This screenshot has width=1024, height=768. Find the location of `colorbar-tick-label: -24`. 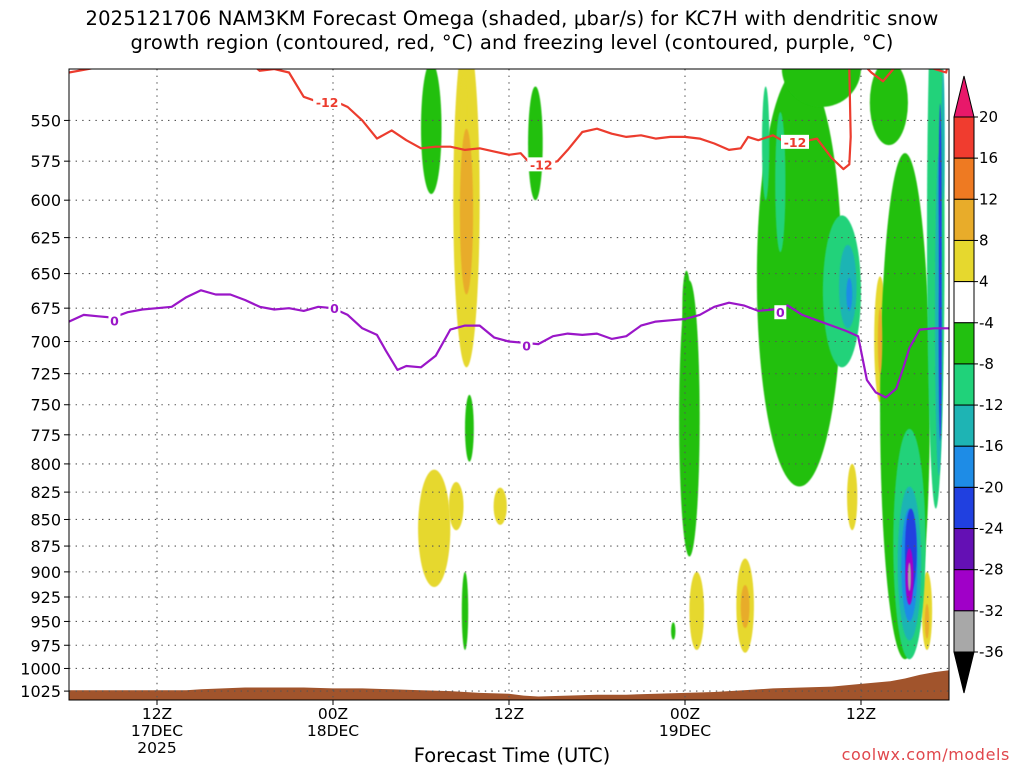

colorbar-tick-label: -24 is located at coordinates (991, 529).